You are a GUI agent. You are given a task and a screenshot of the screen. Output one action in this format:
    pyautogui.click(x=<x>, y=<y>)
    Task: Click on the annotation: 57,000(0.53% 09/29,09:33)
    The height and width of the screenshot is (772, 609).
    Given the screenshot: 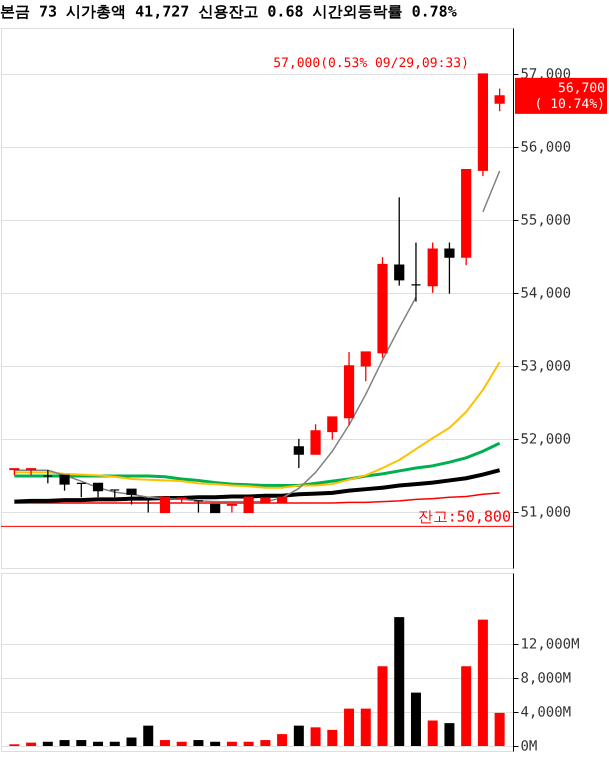 What is the action you would take?
    pyautogui.click(x=371, y=63)
    